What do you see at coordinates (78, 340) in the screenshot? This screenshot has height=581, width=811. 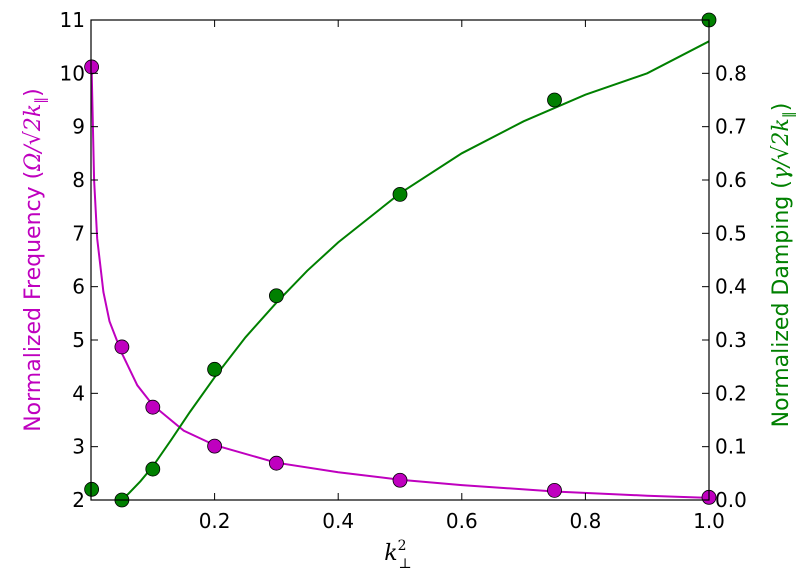 I see `y-left-tick-label: 5` at bounding box center [78, 340].